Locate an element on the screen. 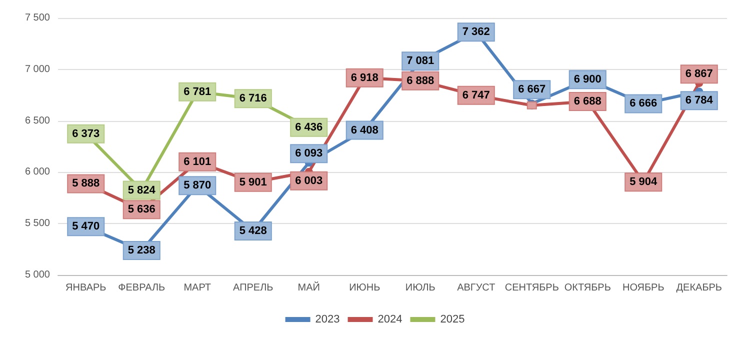 The height and width of the screenshot is (343, 750). x-tick-label: ЯНВАРЬ is located at coordinates (86, 288).